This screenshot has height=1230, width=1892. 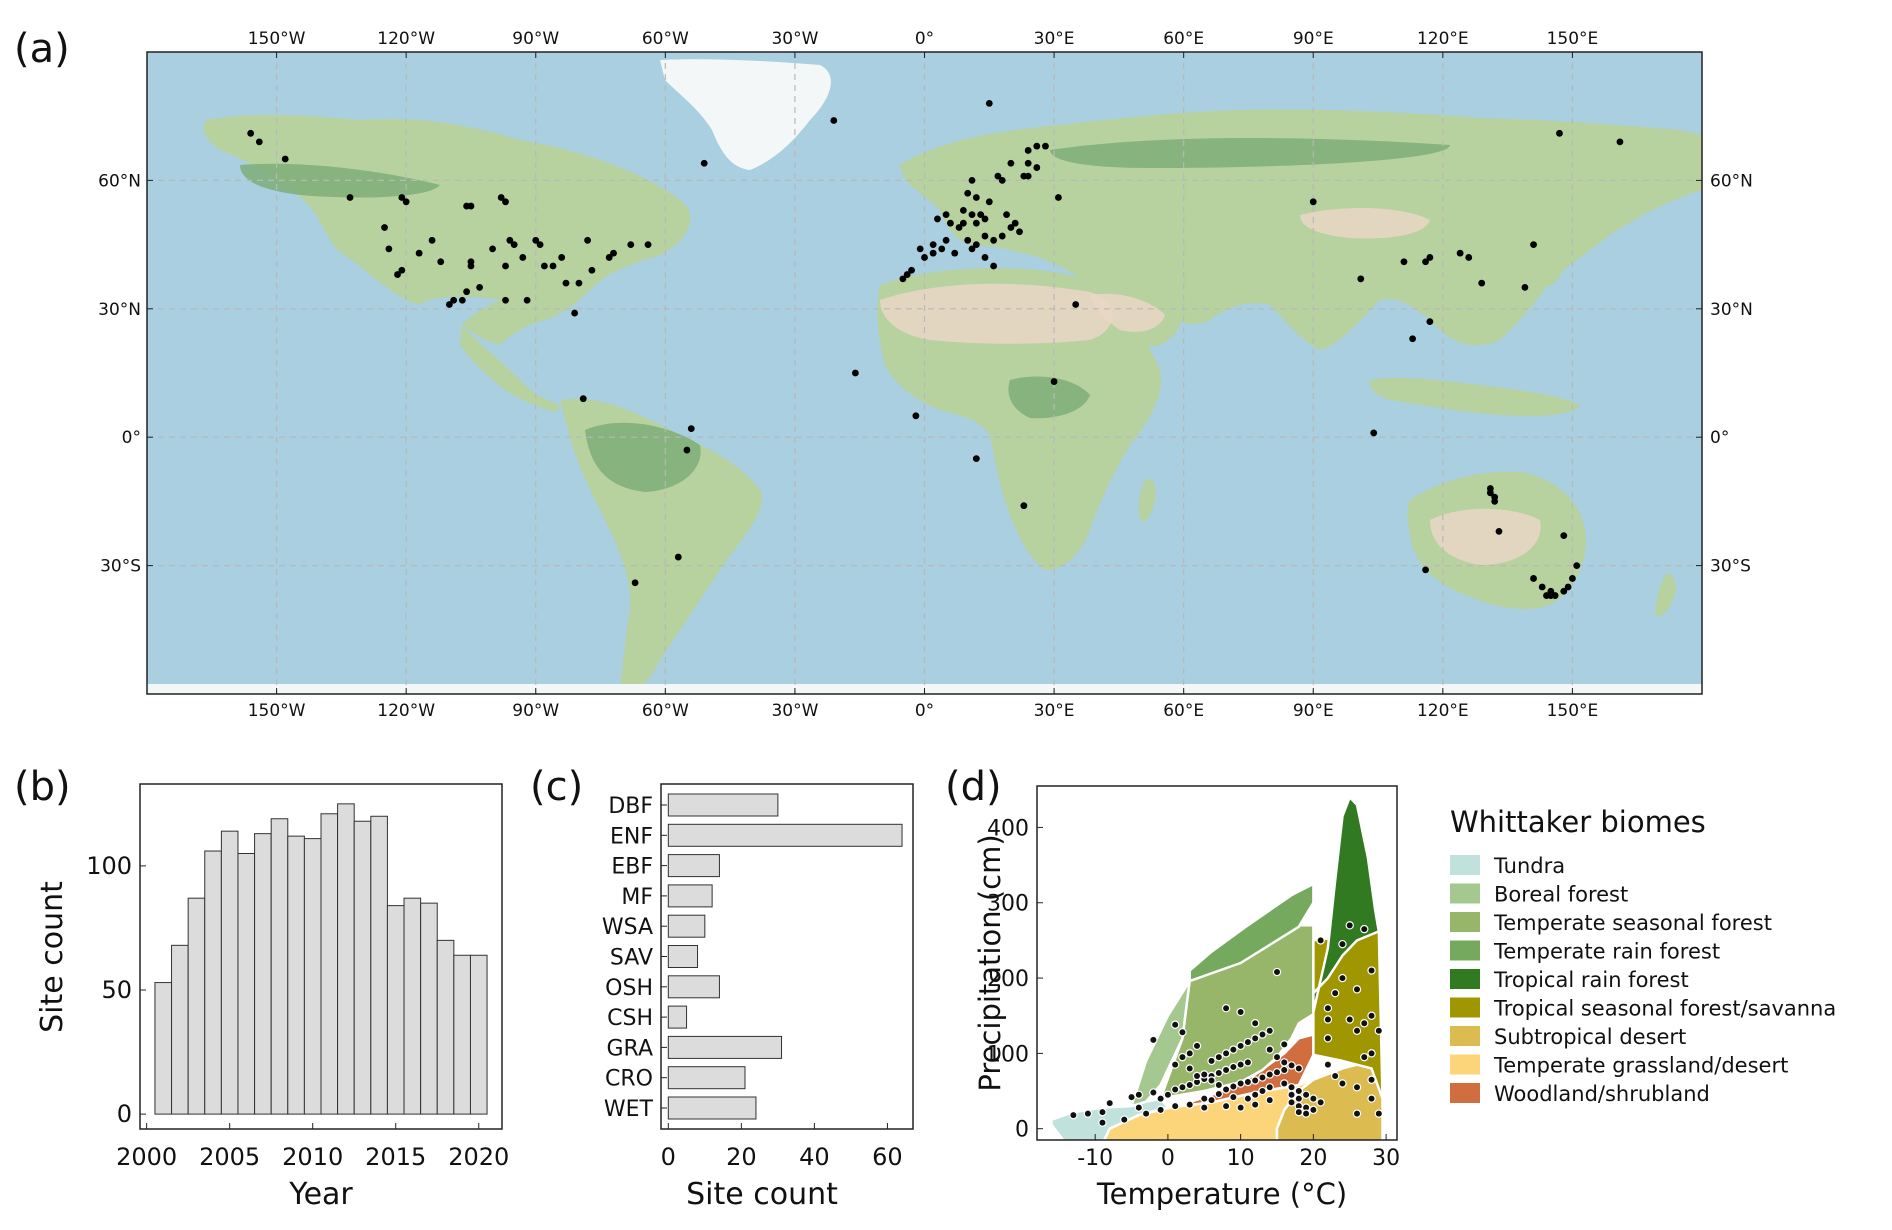 I want to click on africa-land, so click(x=1019, y=419).